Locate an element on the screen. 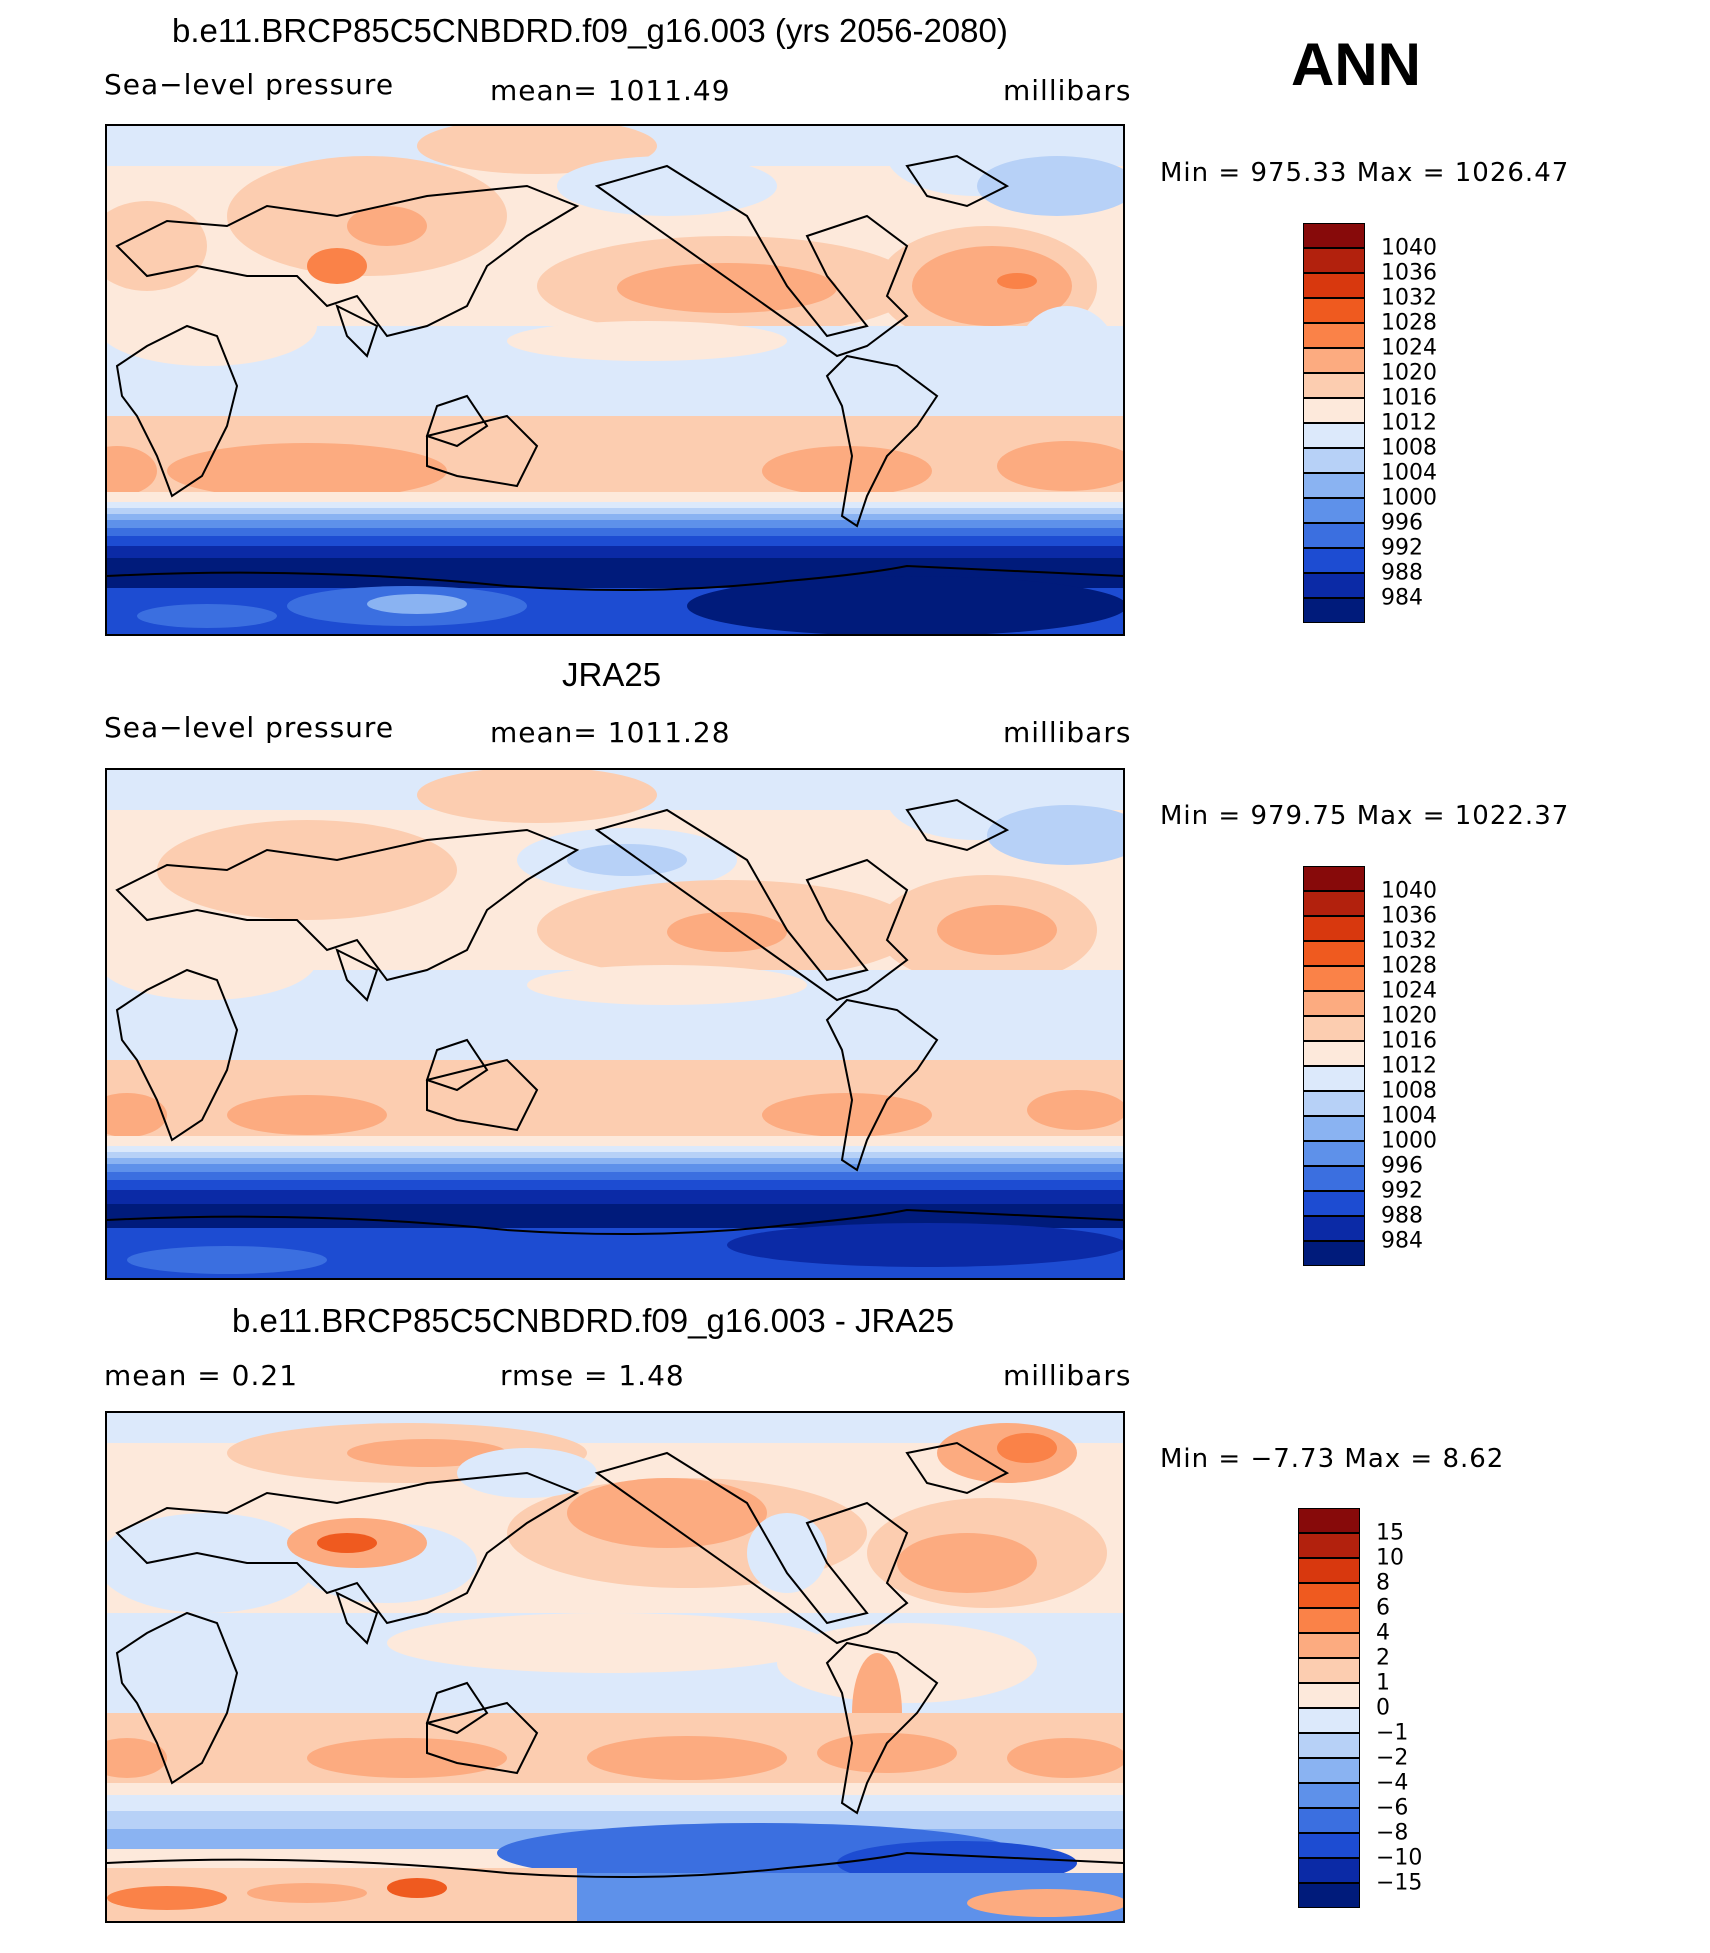  panel-1-units-label: millibars is located at coordinates (1067, 90).